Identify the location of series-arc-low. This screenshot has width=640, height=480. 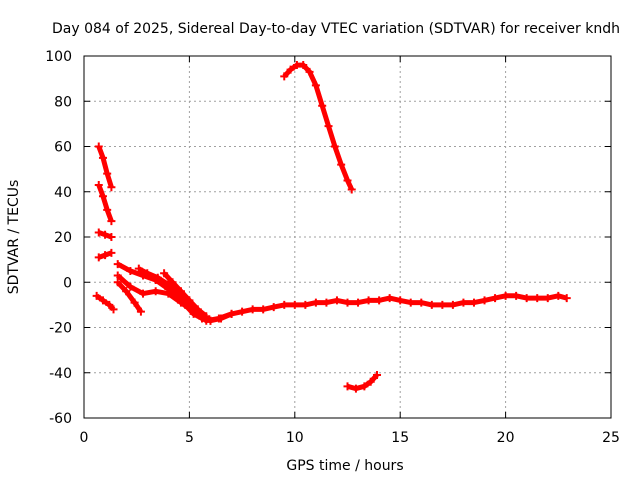
(362, 382).